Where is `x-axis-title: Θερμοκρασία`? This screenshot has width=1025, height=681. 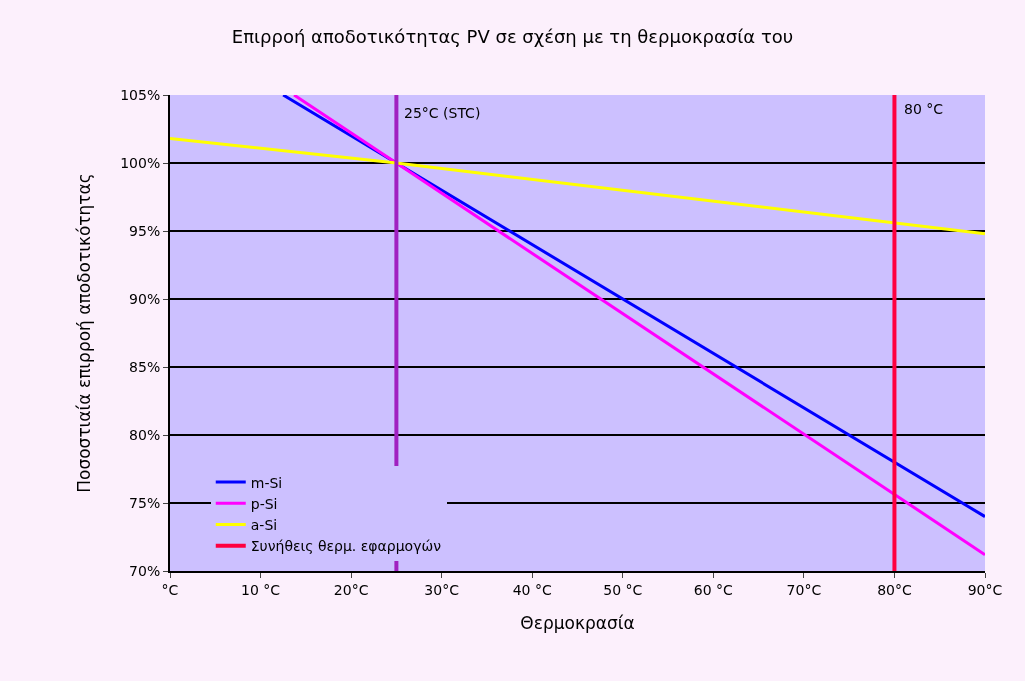
x-axis-title: Θερμοκρασία is located at coordinates (577, 622).